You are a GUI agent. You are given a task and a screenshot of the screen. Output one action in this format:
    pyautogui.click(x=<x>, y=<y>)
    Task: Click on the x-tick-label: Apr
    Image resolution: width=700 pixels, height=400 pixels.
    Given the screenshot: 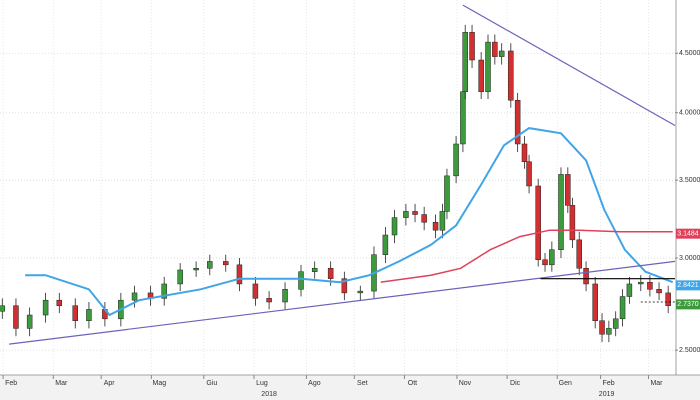 What is the action you would take?
    pyautogui.click(x=110, y=383)
    